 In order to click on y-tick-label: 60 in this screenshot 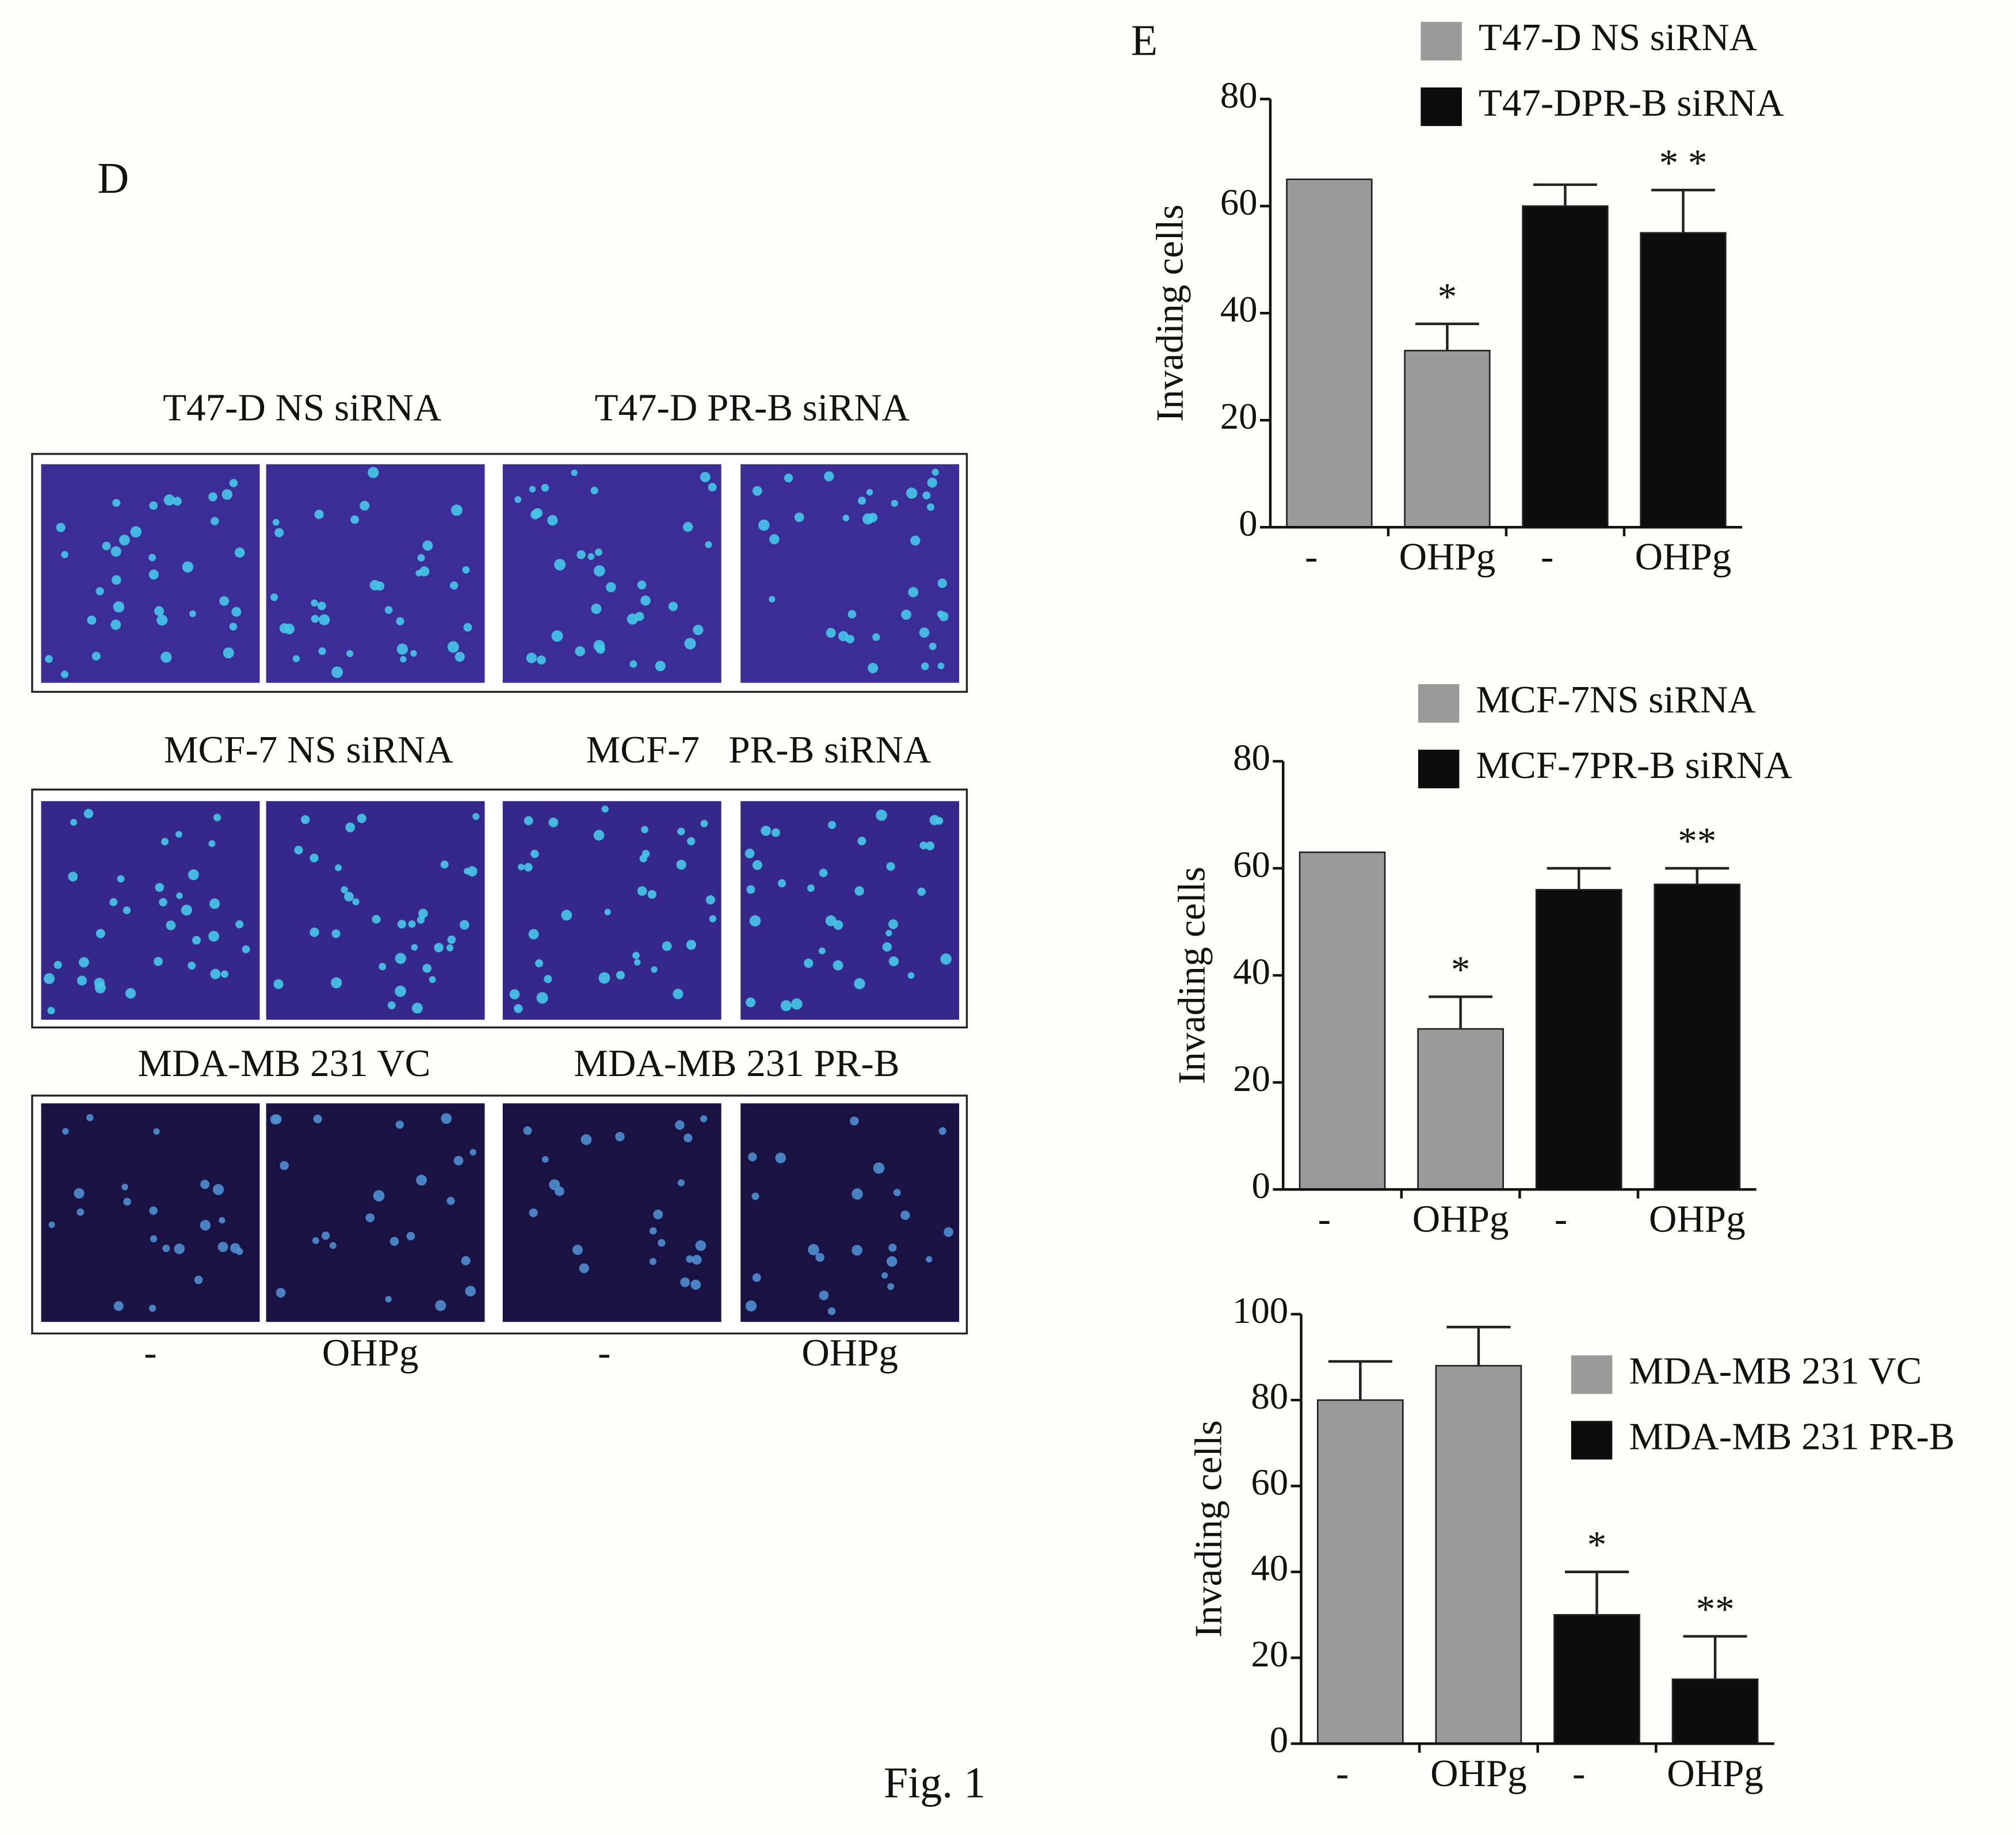, I will do `click(1251, 865)`.